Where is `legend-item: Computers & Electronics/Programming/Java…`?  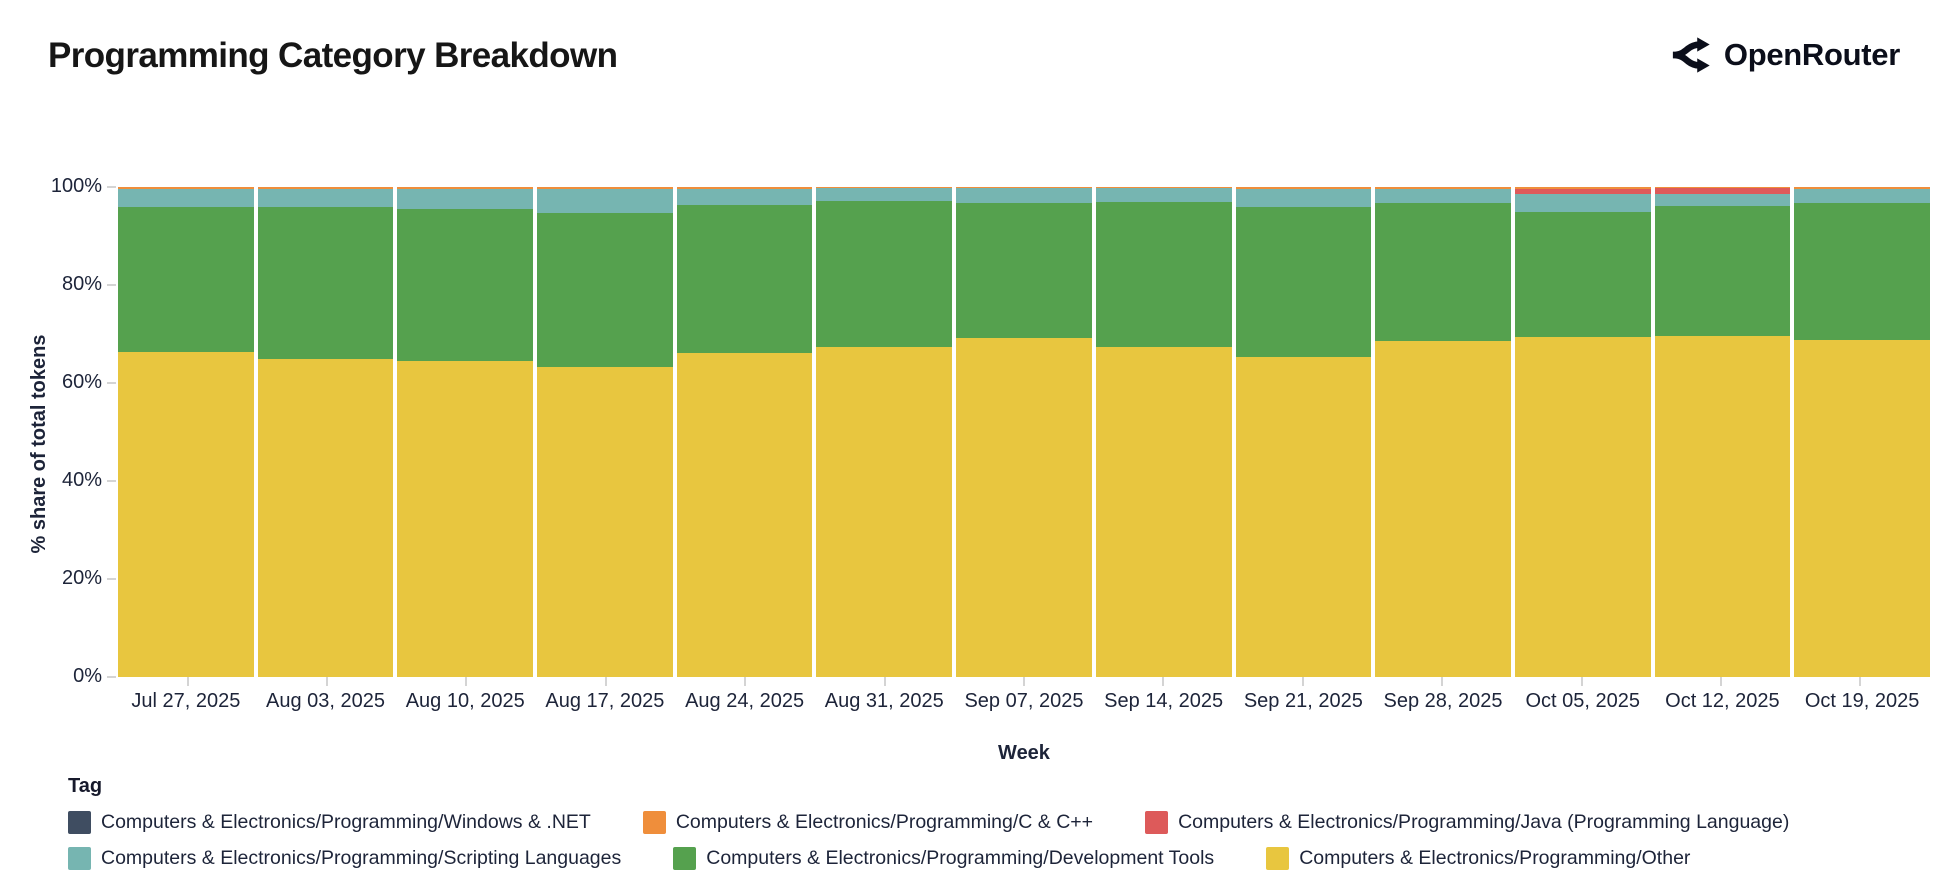
legend-item: Computers & Electronics/Programming/Java… is located at coordinates (1467, 822).